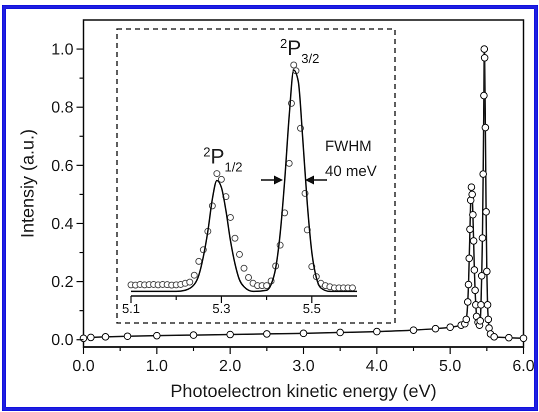 The height and width of the screenshot is (412, 539). I want to click on x-axis-title: Photoelectron kinetic energy (eV), so click(303, 391).